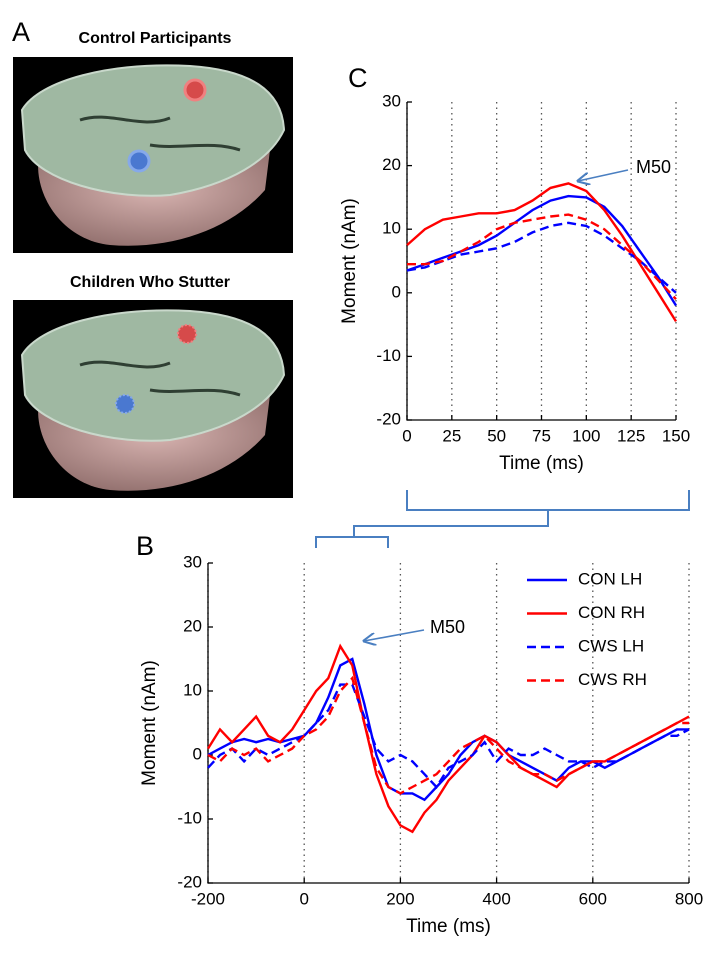 The image size is (722, 959). Describe the element at coordinates (610, 578) in the screenshot. I see `legend-label: CON LH` at that location.